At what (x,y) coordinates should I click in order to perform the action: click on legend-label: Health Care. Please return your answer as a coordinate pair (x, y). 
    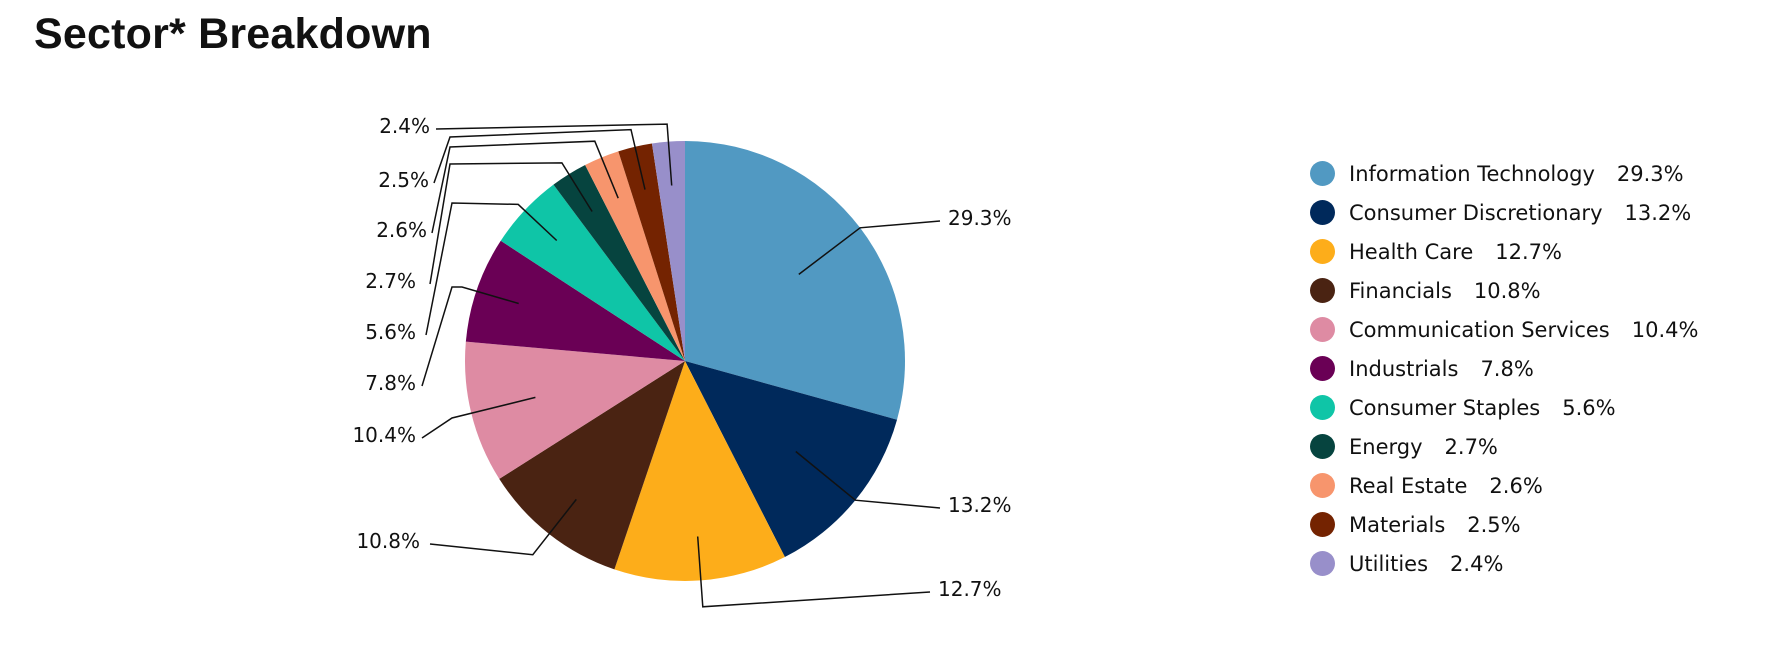
    Looking at the image, I should click on (1411, 251).